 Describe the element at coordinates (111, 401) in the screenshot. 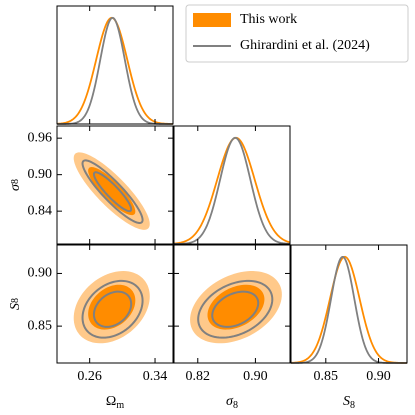

I see `axis-symbol: Ω` at that location.